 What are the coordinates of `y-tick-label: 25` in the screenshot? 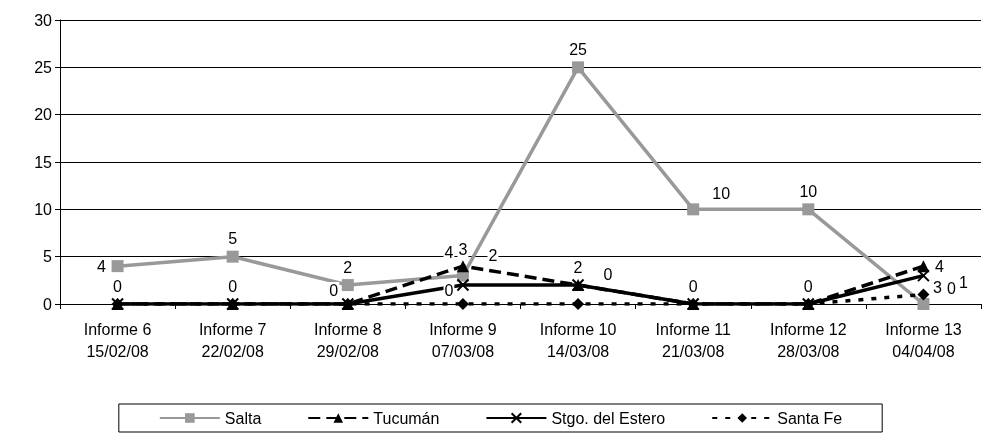 It's located at (43, 67).